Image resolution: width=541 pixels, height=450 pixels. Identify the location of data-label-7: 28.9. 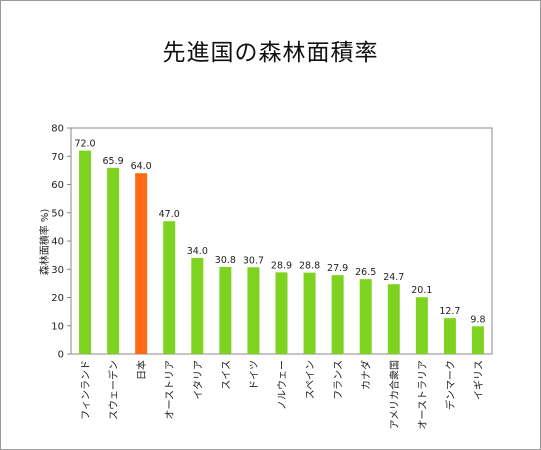
(281, 265).